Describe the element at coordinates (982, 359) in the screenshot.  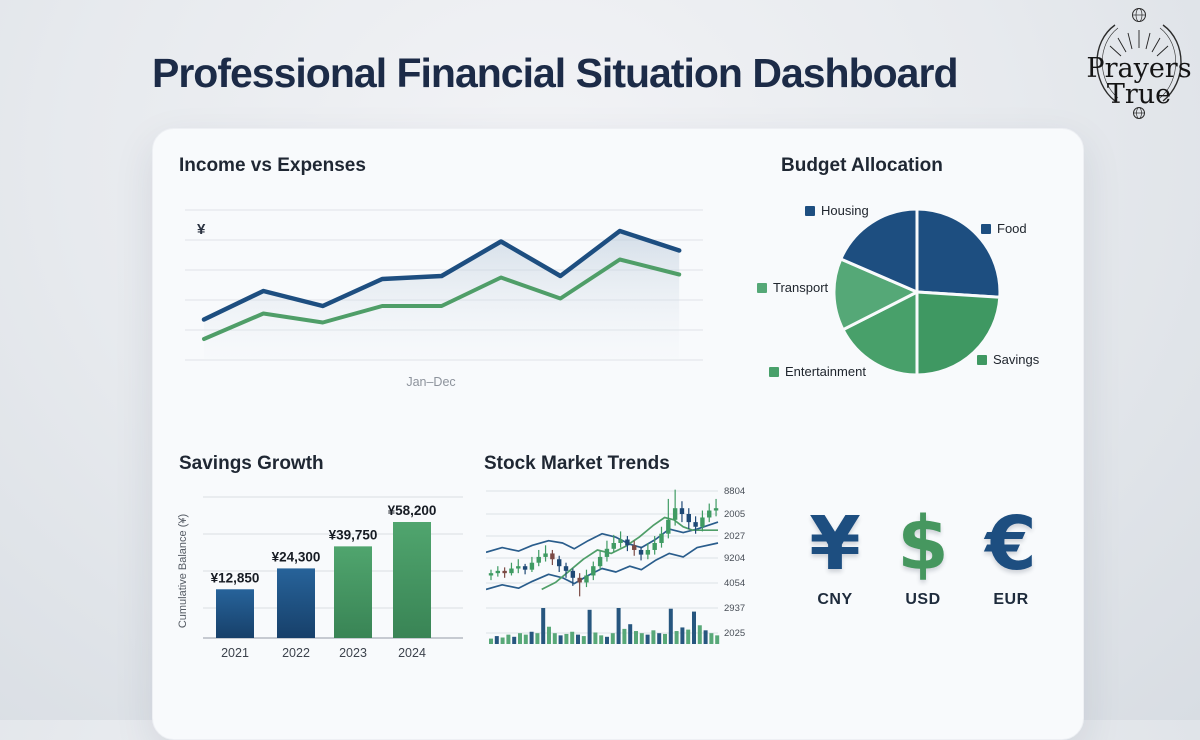
I see `legend-marker-savings` at that location.